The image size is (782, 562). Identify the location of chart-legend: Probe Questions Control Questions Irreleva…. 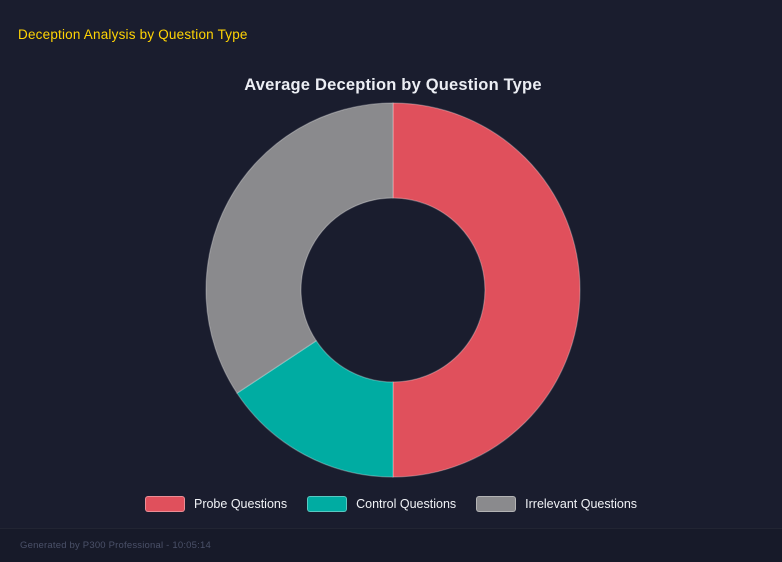
(391, 504).